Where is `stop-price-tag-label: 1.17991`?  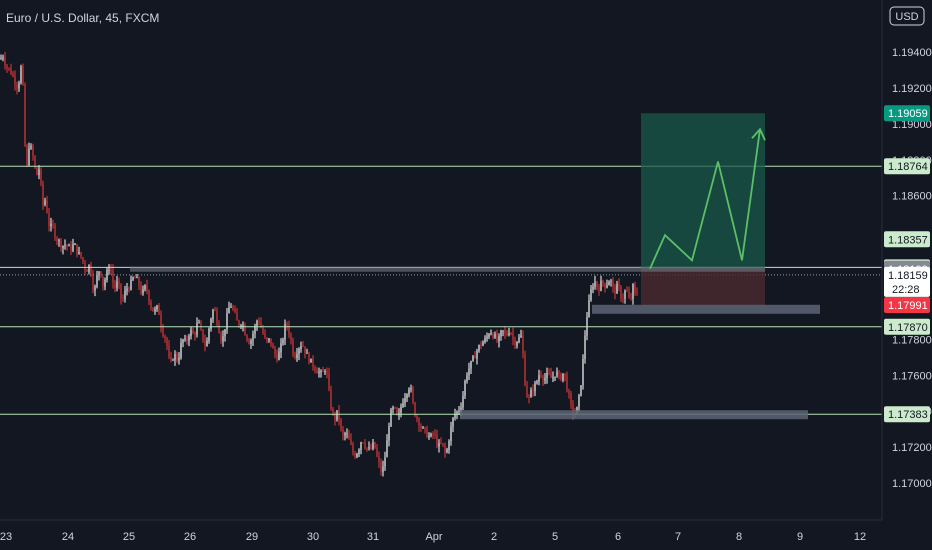
stop-price-tag-label: 1.17991 is located at coordinates (908, 306).